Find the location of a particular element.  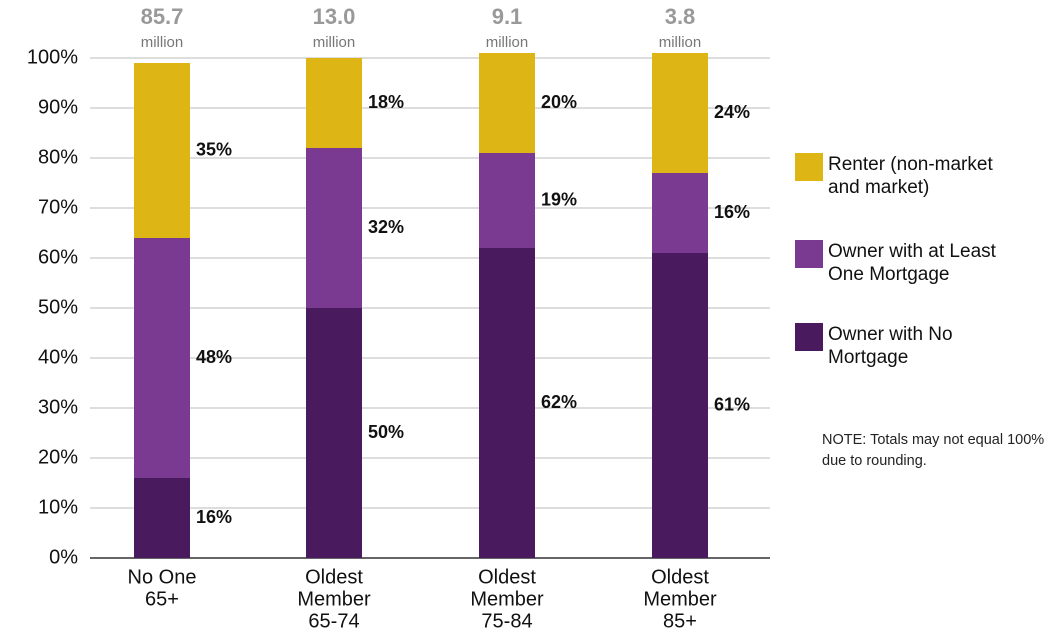

y-tick-label: 80% is located at coordinates (58, 157).